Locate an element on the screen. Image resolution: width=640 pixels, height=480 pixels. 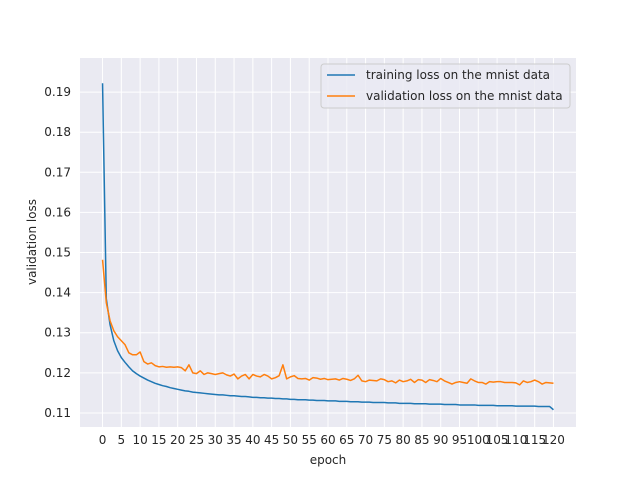
x-tick-label: 90 is located at coordinates (440, 440).